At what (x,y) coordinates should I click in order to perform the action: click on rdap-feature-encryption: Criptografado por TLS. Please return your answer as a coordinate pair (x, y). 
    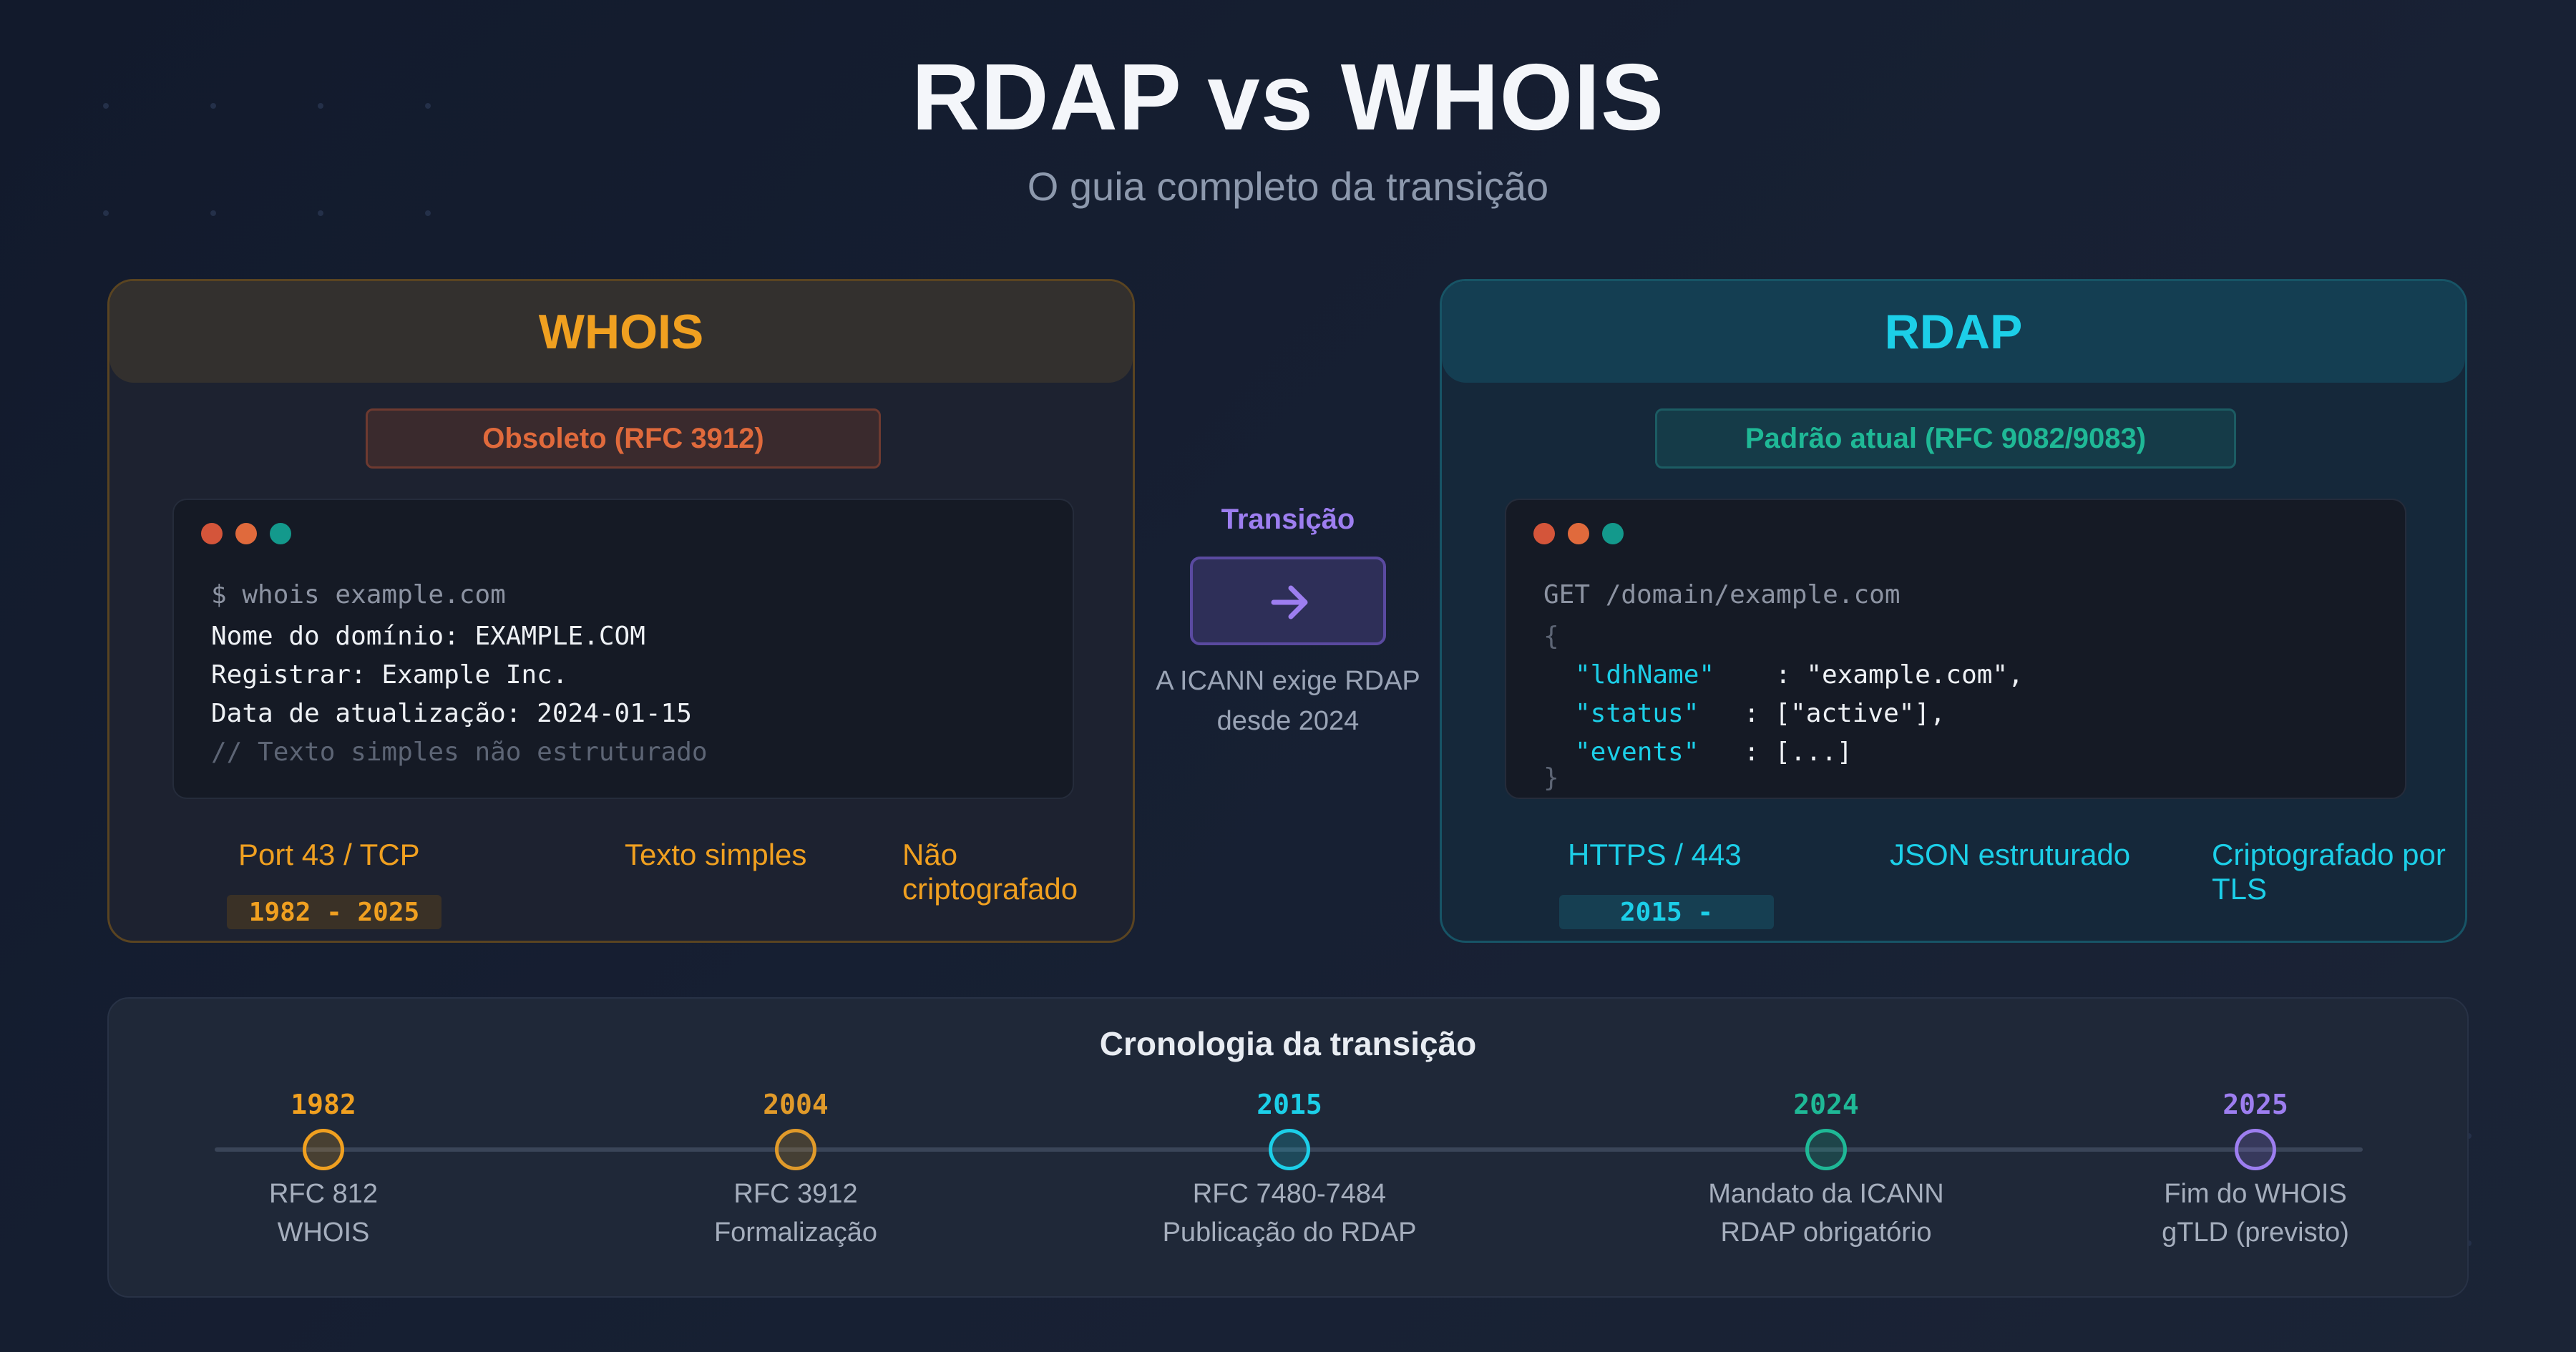
    Looking at the image, I should click on (2329, 872).